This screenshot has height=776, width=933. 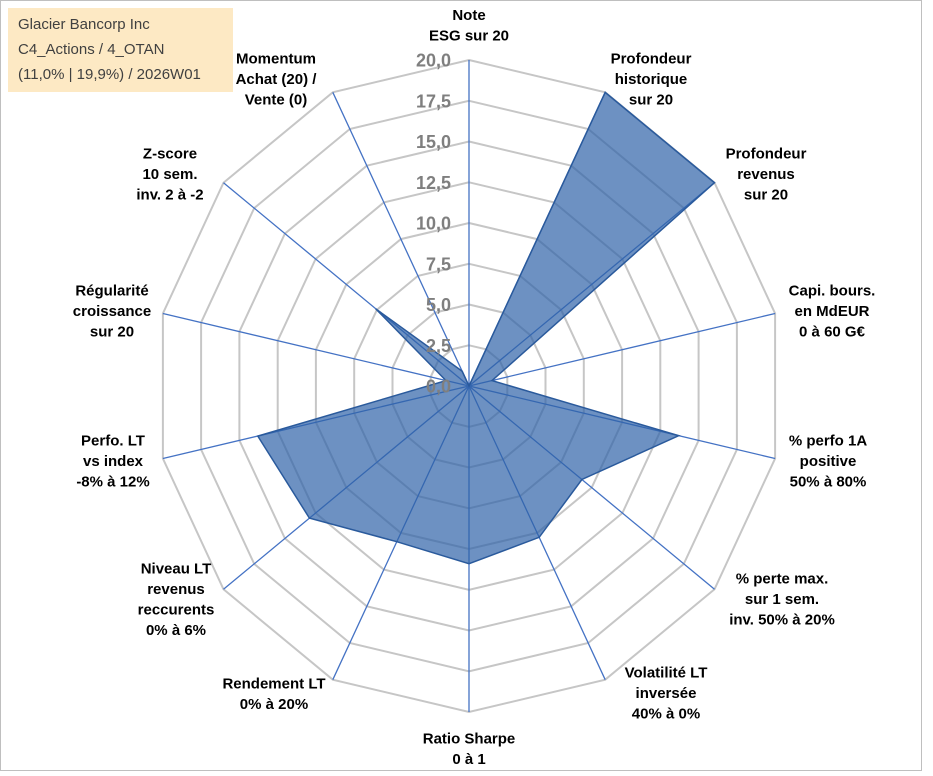 What do you see at coordinates (469, 26) in the screenshot?
I see `axis-label: Note ESG sur 20` at bounding box center [469, 26].